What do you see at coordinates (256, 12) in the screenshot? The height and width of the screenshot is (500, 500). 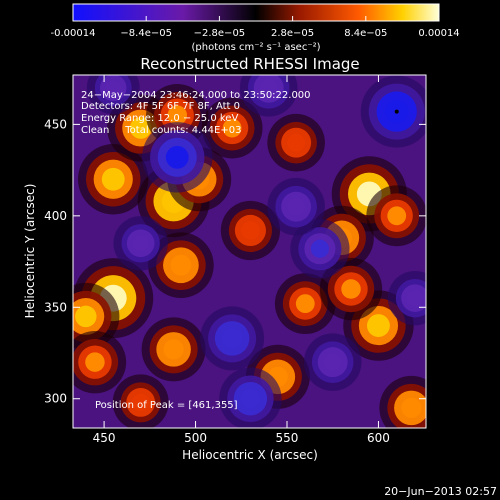 I see `colorbar` at bounding box center [256, 12].